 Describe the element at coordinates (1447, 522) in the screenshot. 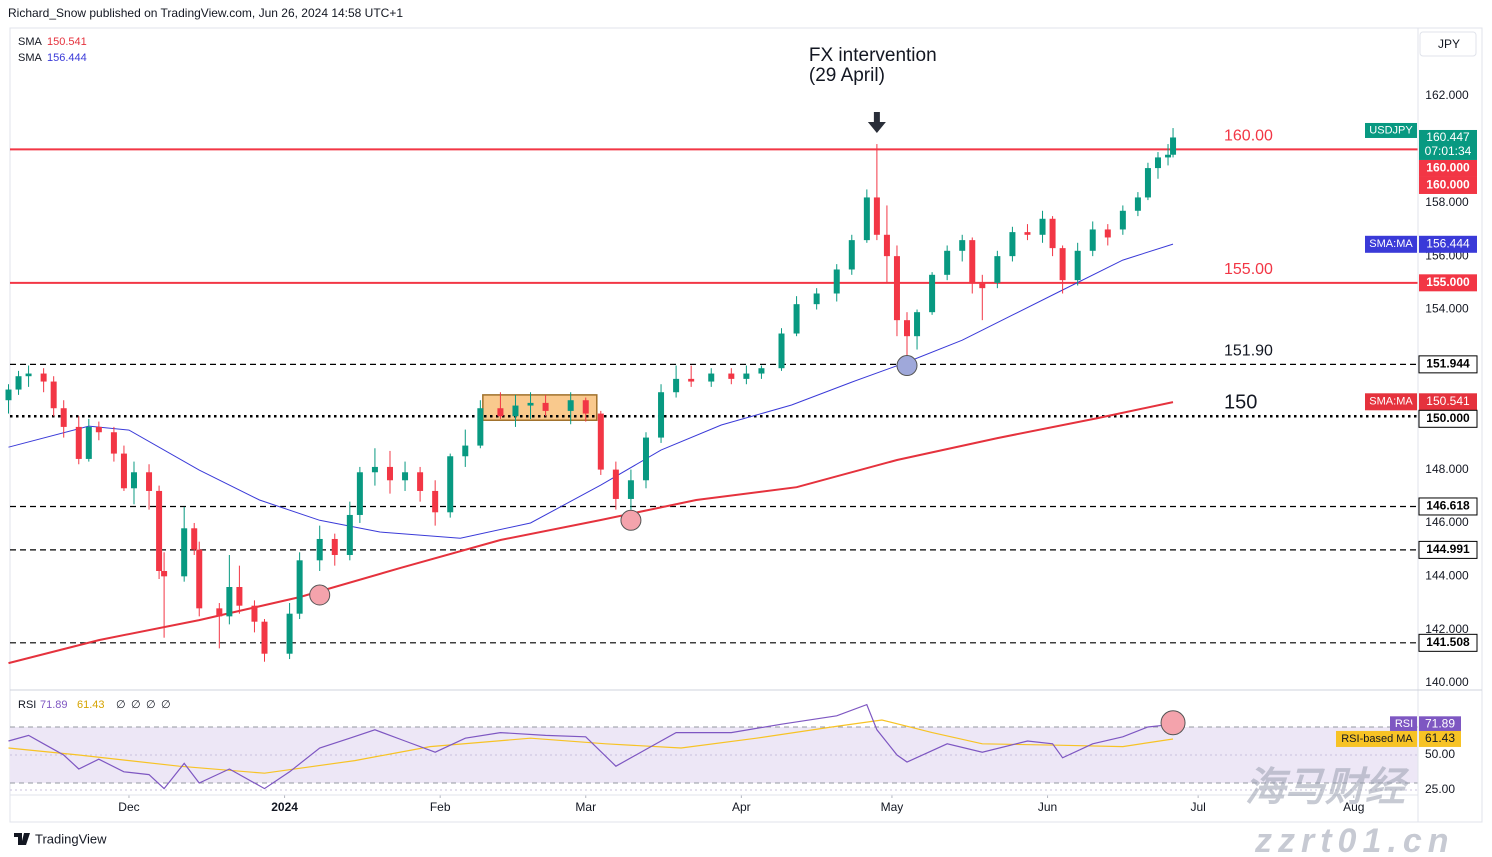

I see `y-tick-label: 146.000` at that location.